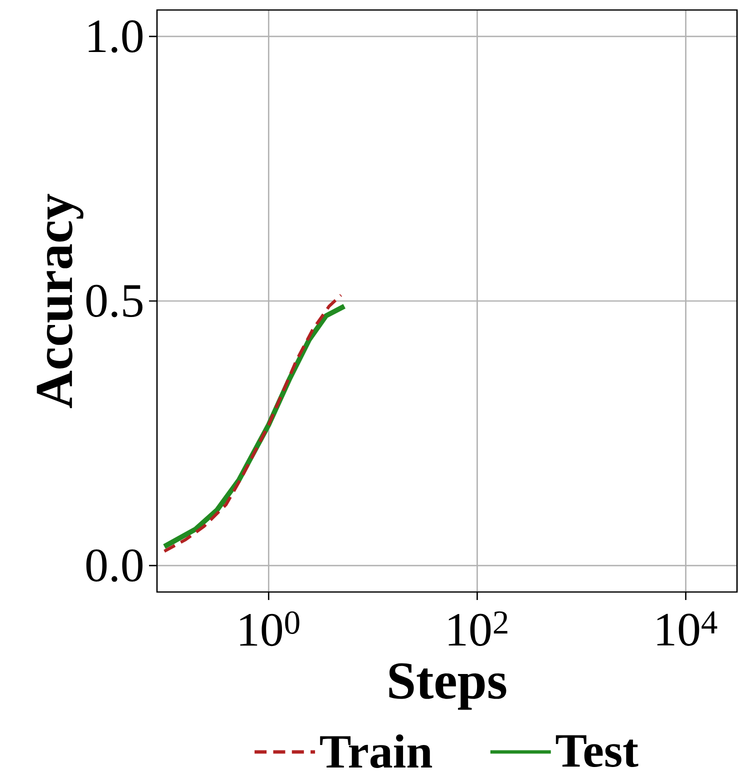  I want to click on y-tick-label: 1.0, so click(115, 36).